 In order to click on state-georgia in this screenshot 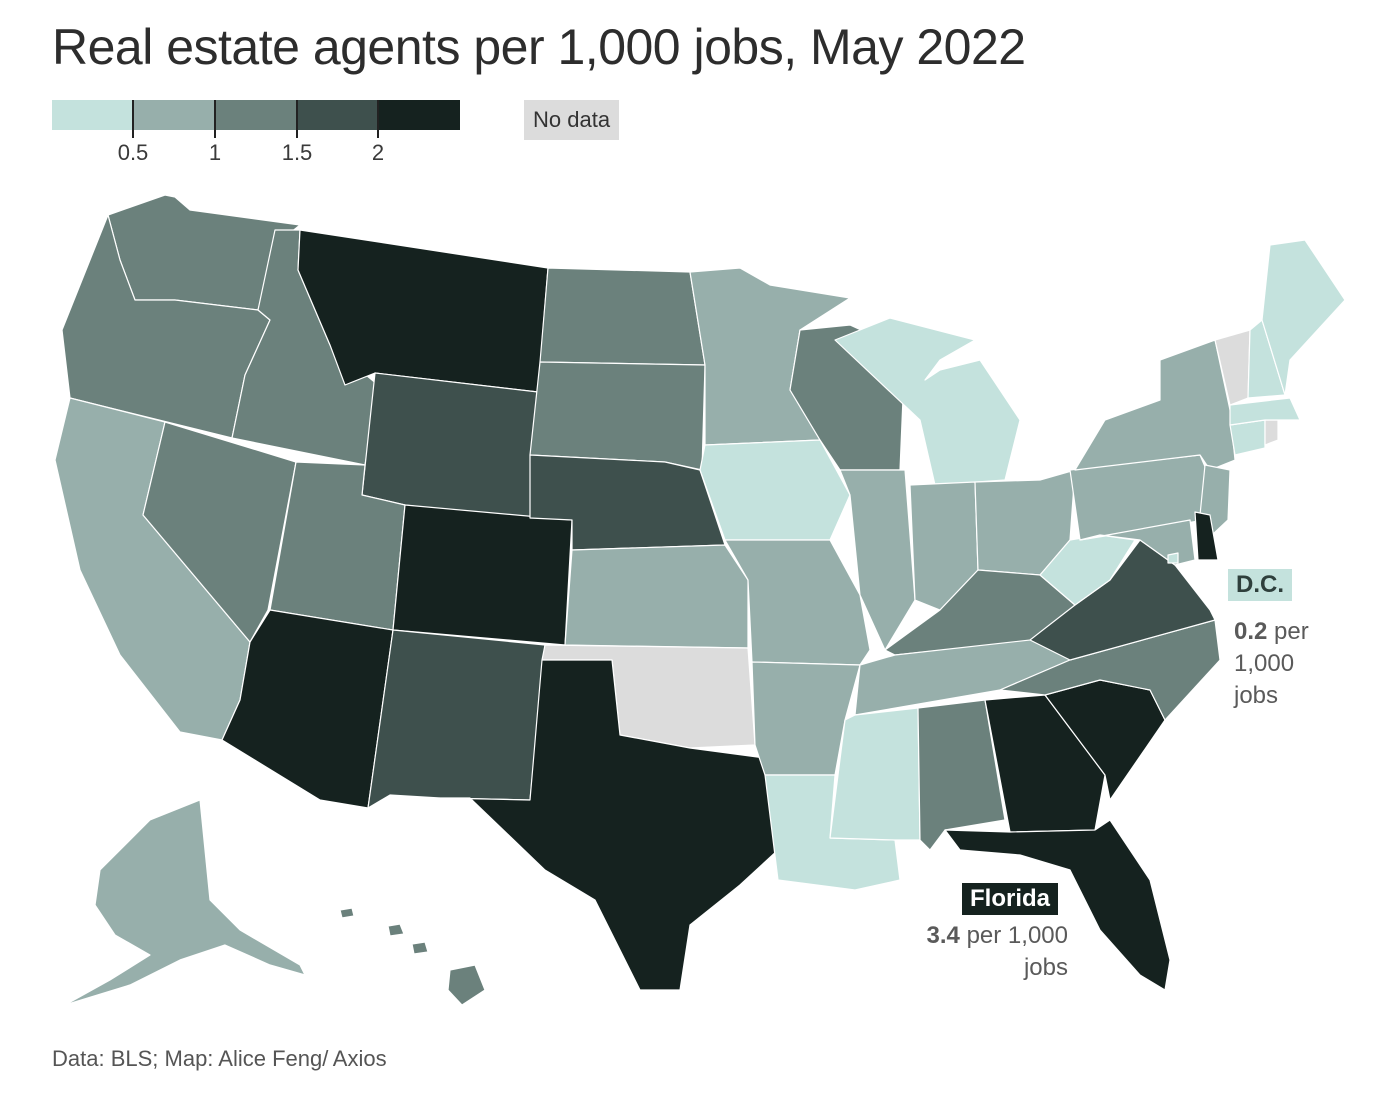, I will do `click(1045, 763)`.